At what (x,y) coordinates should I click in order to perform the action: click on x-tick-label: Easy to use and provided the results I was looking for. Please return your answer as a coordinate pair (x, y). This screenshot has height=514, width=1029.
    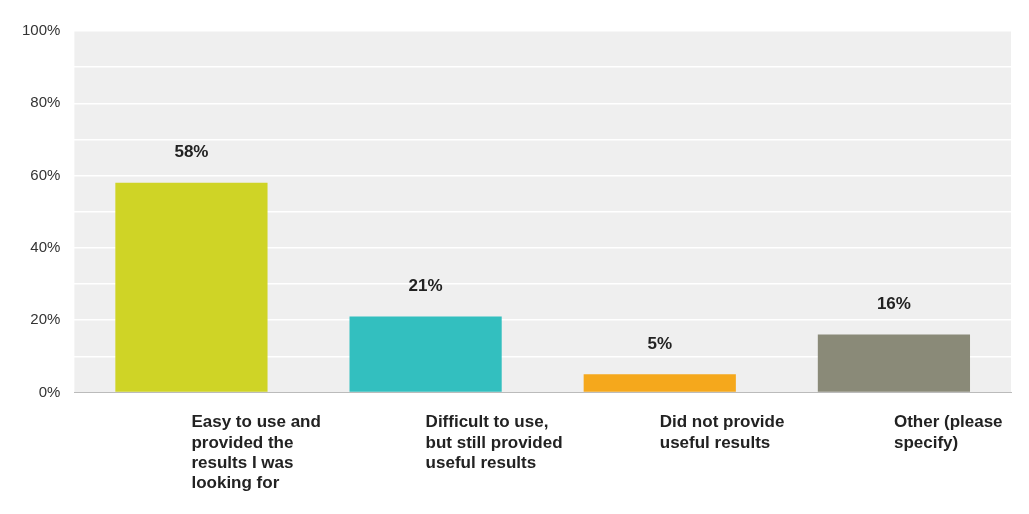
    Looking at the image, I should click on (256, 452).